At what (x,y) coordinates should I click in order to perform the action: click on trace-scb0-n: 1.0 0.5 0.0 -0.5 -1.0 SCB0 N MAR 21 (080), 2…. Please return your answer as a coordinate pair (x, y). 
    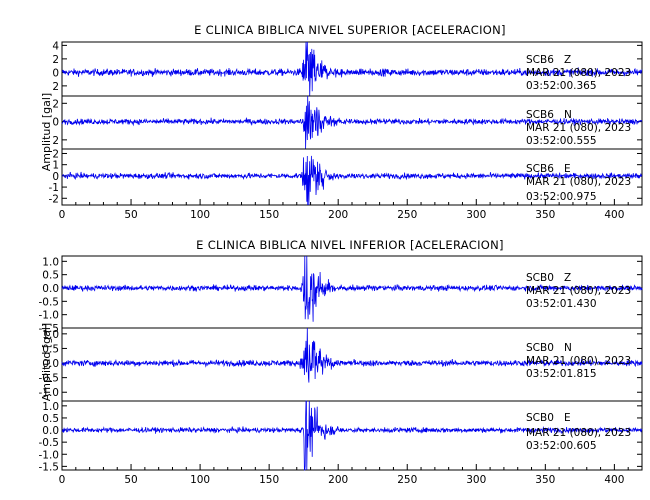
    Looking at the image, I should click on (341, 363).